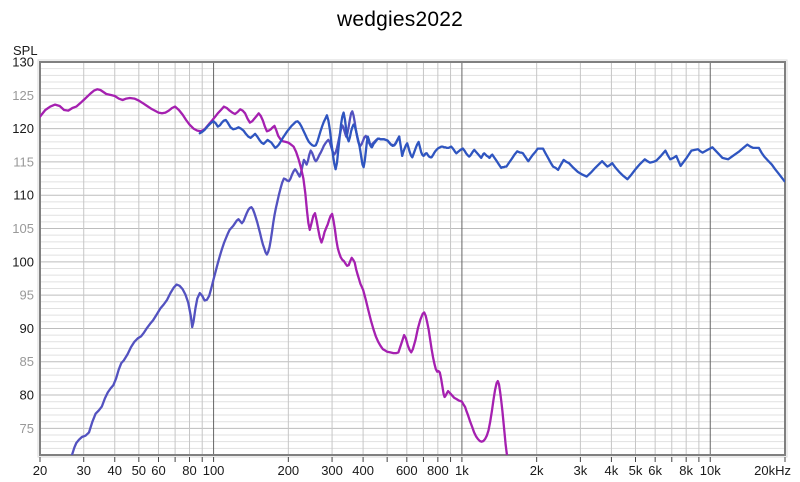  Describe the element at coordinates (686, 470) in the screenshot. I see `x-tick-label: 8k` at that location.